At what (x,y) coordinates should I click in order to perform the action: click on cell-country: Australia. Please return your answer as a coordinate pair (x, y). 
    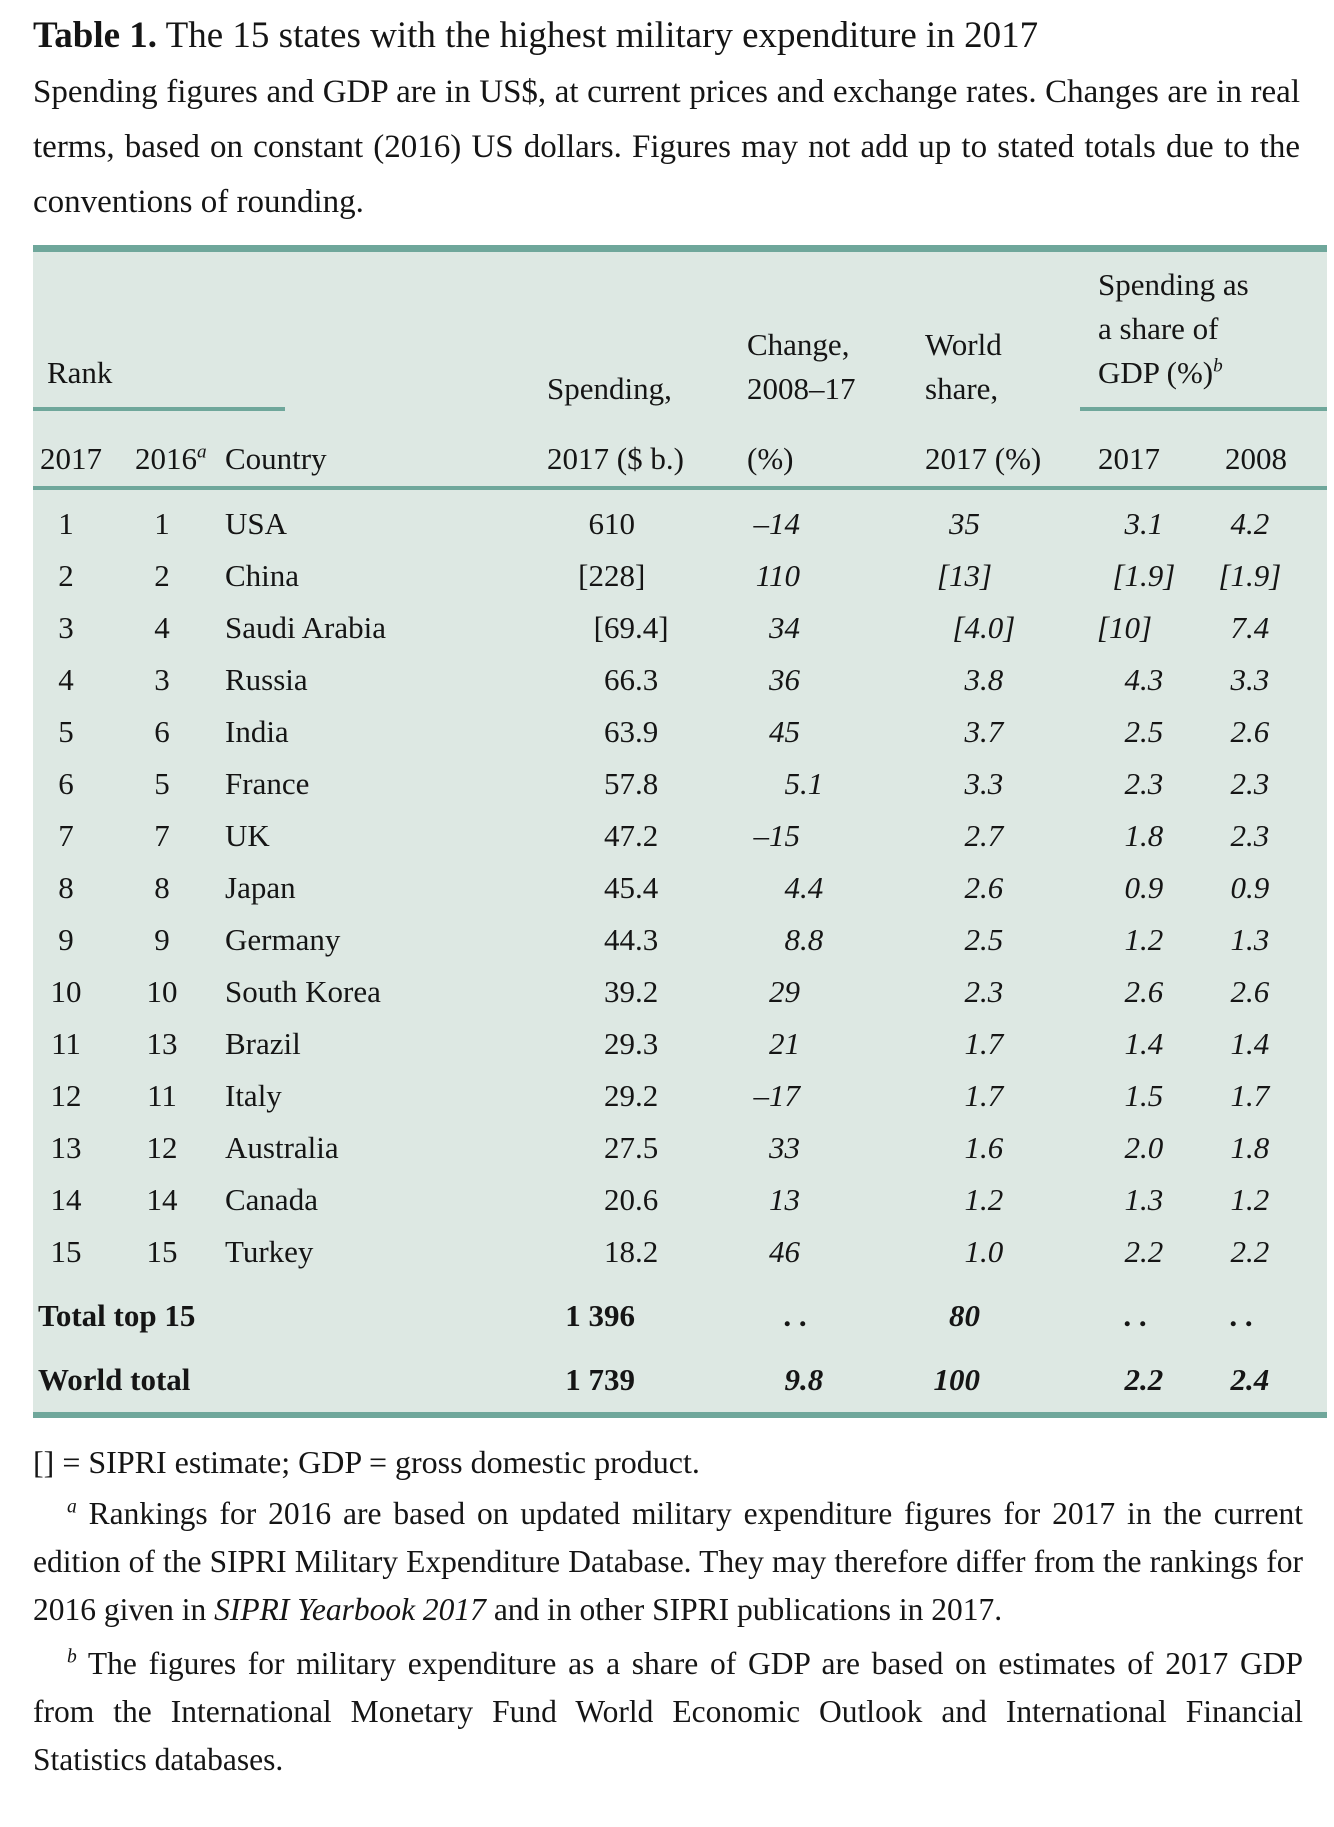
    Looking at the image, I should click on (282, 1147).